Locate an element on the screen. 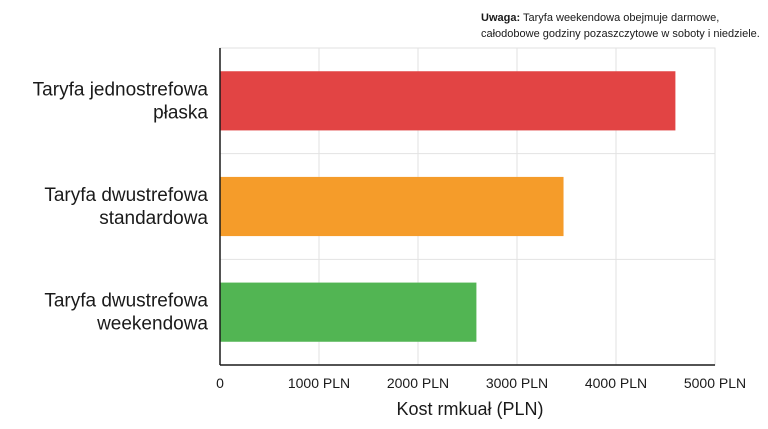  x-tick-label: 1000 PLN is located at coordinates (319, 383).